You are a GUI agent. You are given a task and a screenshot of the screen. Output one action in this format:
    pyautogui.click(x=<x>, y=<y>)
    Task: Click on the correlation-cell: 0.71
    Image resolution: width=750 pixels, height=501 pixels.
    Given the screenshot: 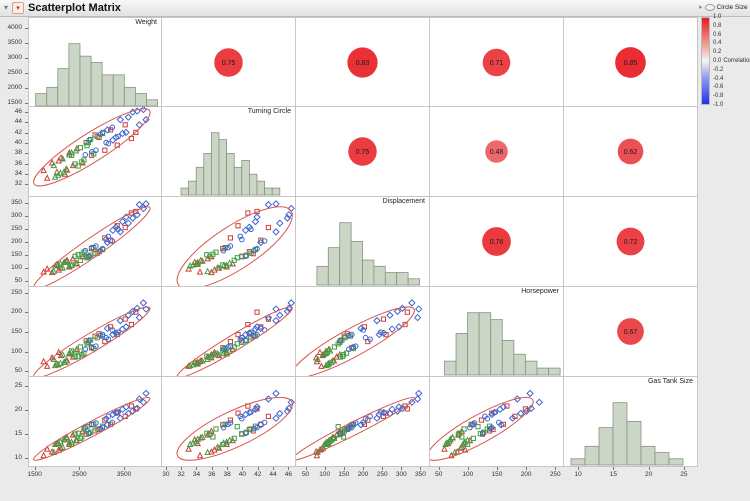 What is the action you would take?
    pyautogui.click(x=497, y=62)
    